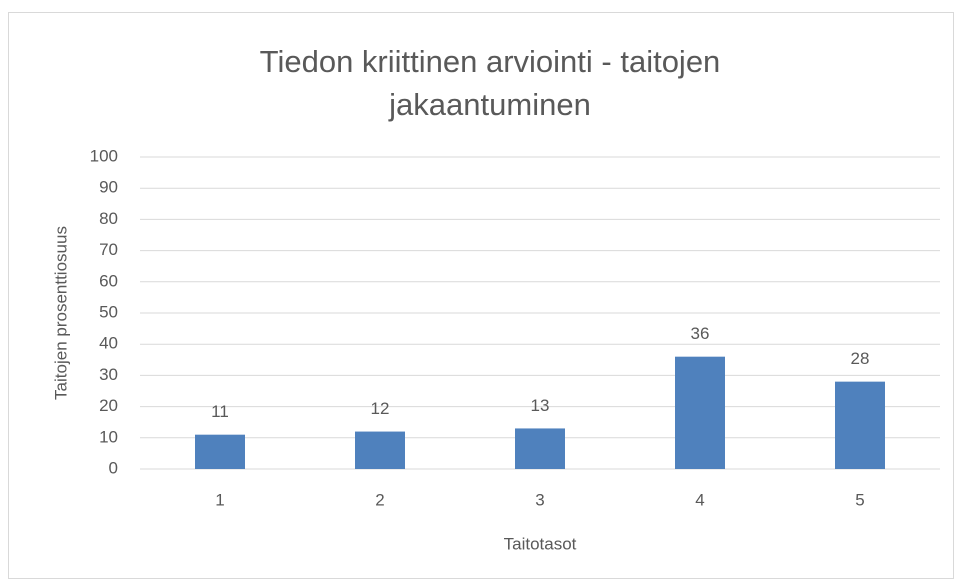  What do you see at coordinates (108, 218) in the screenshot?
I see `y-tick-label: 80` at bounding box center [108, 218].